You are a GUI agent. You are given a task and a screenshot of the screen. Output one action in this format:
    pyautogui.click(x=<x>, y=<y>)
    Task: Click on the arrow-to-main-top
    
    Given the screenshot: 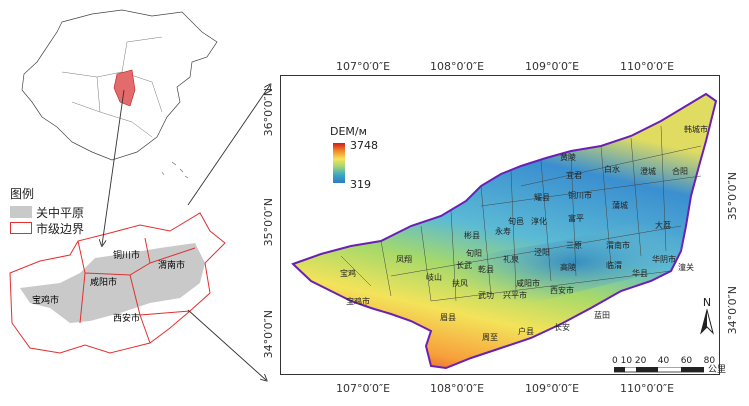 What is the action you would take?
    pyautogui.click(x=228, y=145)
    